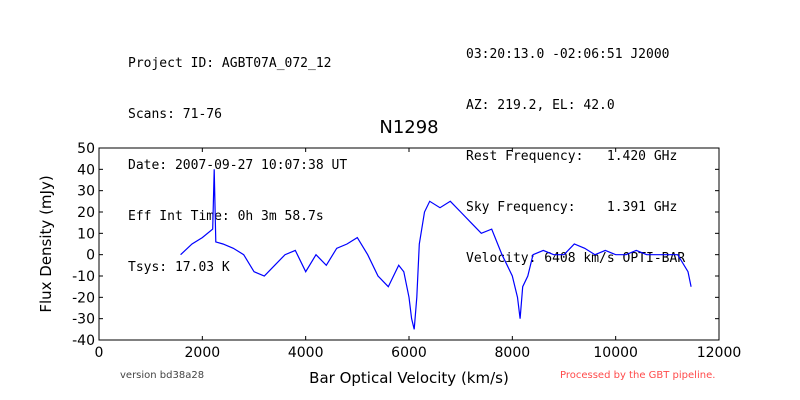 The width and height of the screenshot is (800, 400). I want to click on sky-frequency-line: Sky Frequency: 1.391 GHz, so click(572, 207).